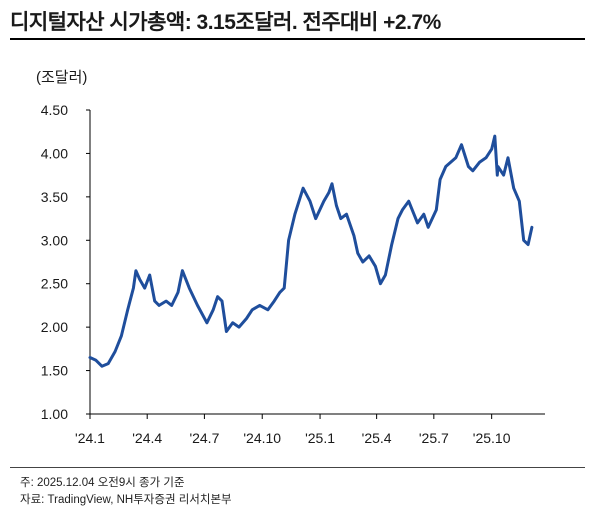  Describe the element at coordinates (320, 438) in the screenshot. I see `x-tick-label: '25.1` at that location.